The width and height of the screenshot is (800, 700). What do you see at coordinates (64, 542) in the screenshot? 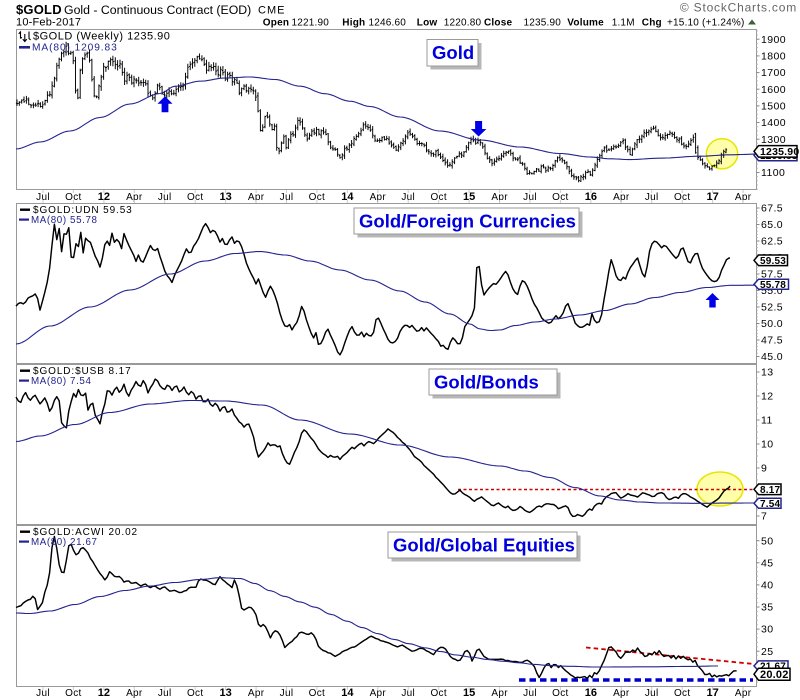
I see `svg-text: MA(80) 21.67` at bounding box center [64, 542].